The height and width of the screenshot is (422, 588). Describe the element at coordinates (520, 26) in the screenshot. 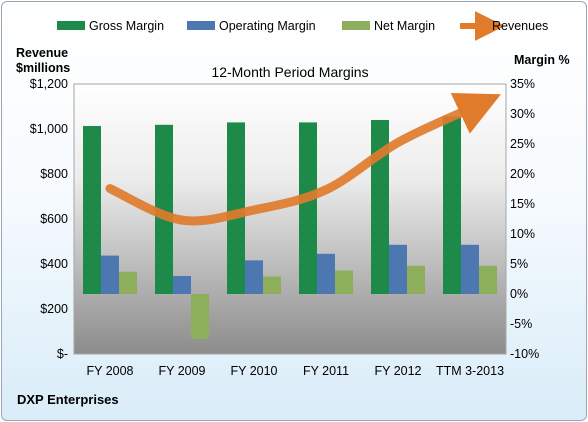

I see `revenues-legend-label: Revenues` at that location.